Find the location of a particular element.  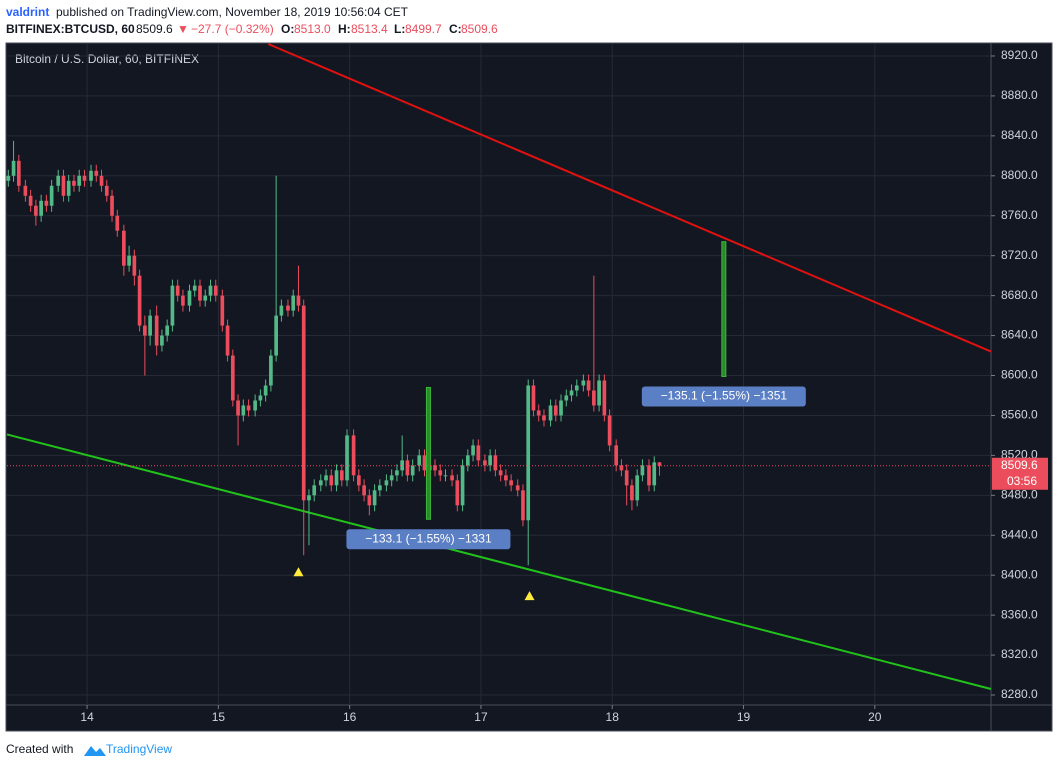

x-tick-label: 16 is located at coordinates (350, 717).